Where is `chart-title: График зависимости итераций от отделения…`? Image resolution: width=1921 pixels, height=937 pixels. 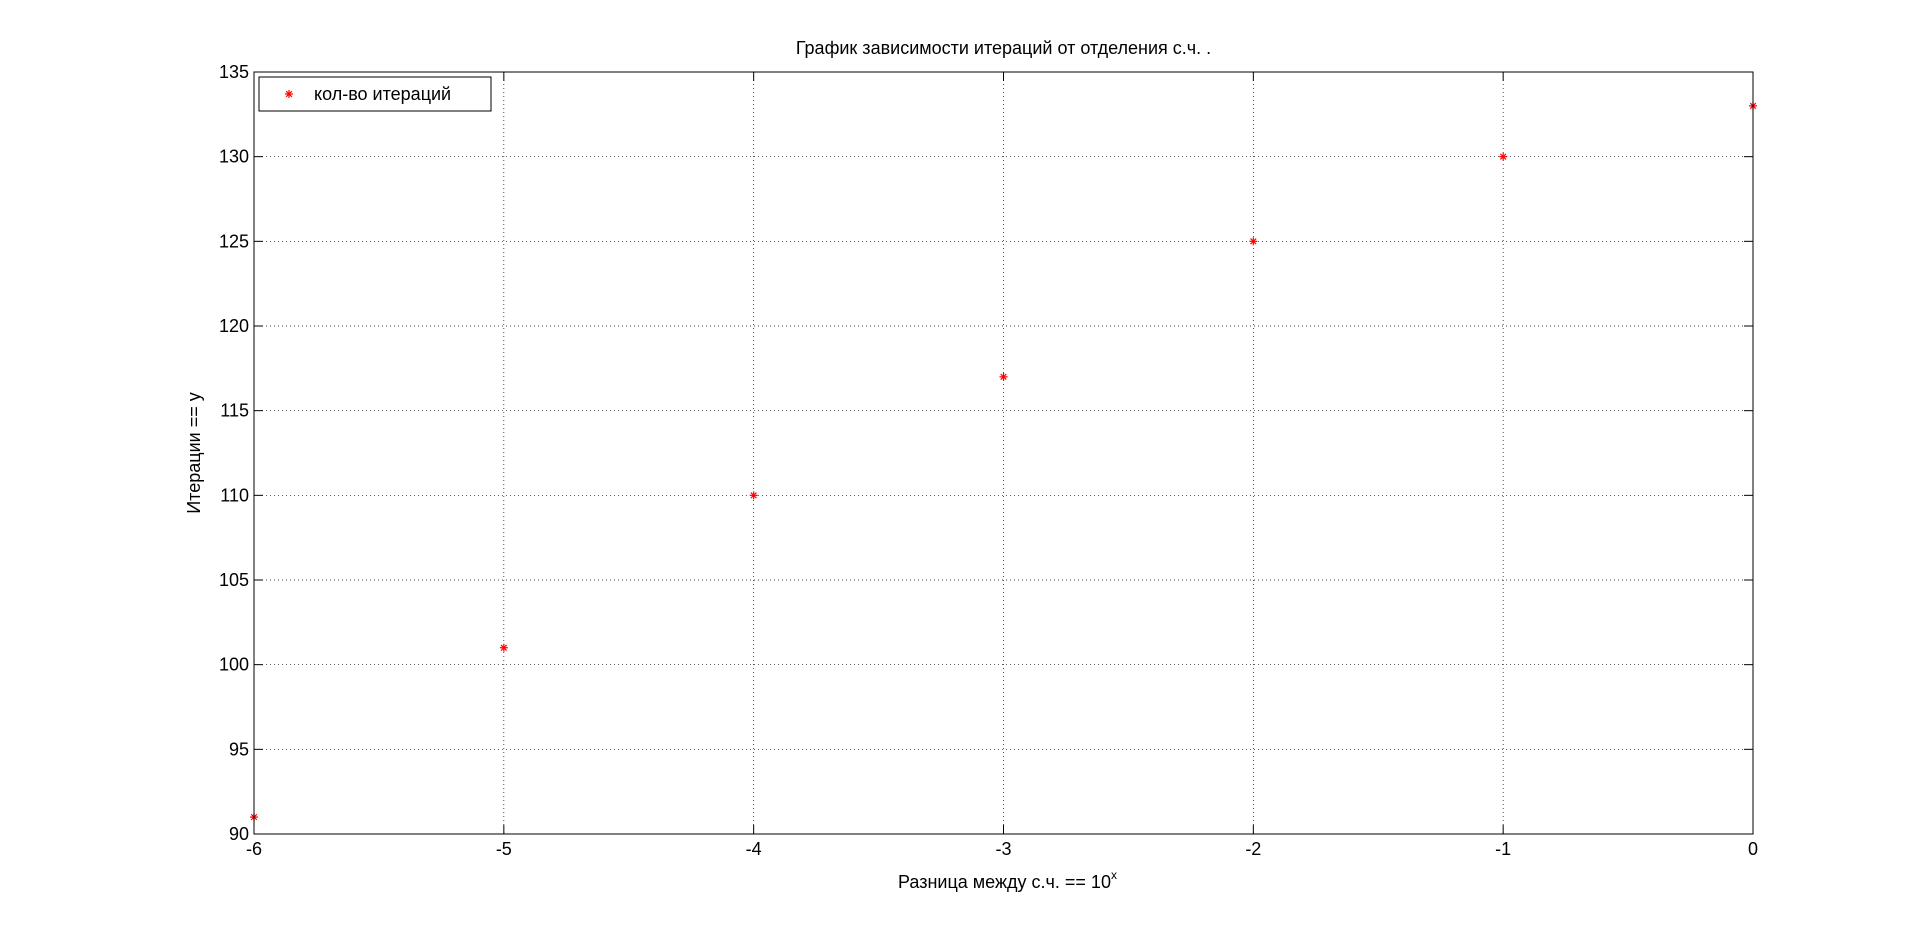
chart-title: График зависимости итераций от отделения… is located at coordinates (1003, 48).